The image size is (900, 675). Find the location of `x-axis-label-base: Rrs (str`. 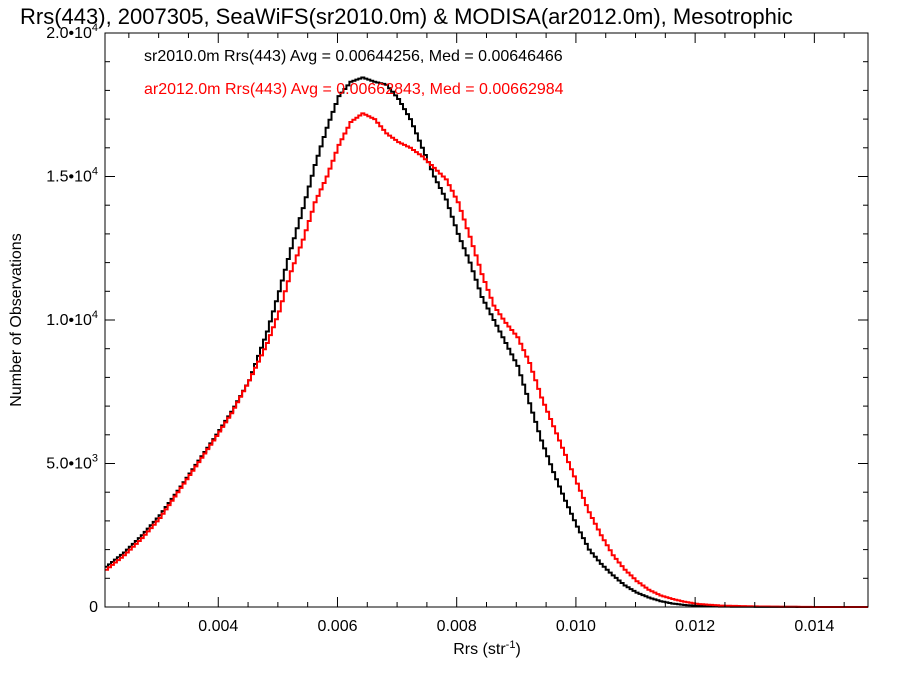

x-axis-label-base: Rrs (str is located at coordinates (479, 649).